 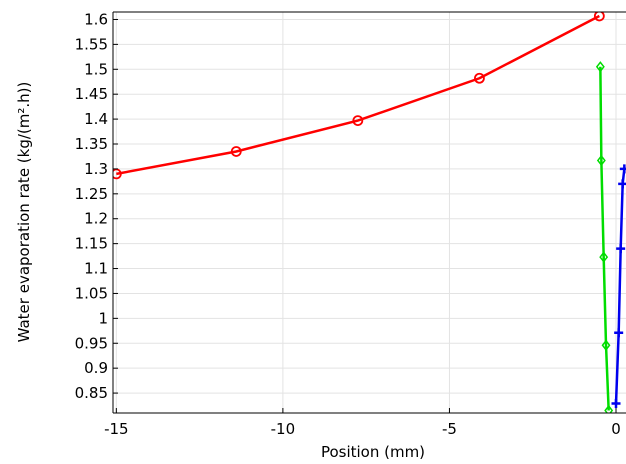 What do you see at coordinates (96, 19) in the screenshot?
I see `y-tick-label: 1.6` at bounding box center [96, 19].